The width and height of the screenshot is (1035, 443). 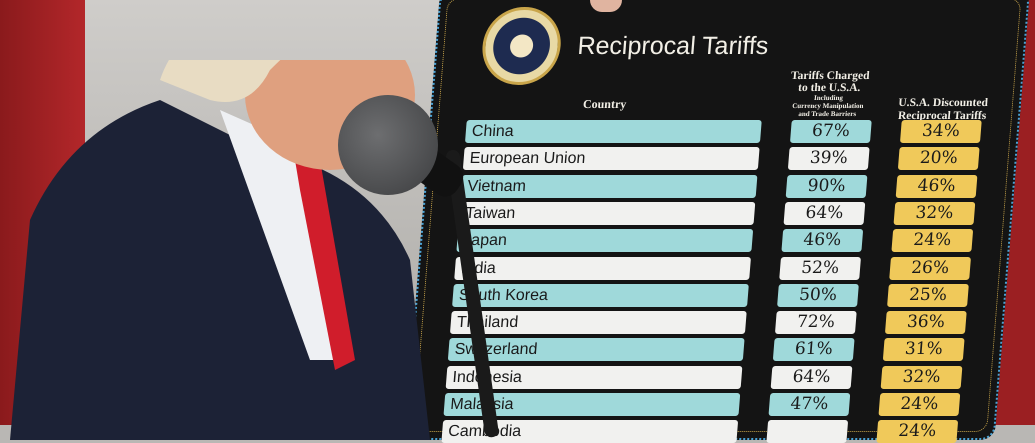 What do you see at coordinates (940, 131) in the screenshot?
I see `discounted-tariff-cell: 34%` at bounding box center [940, 131].